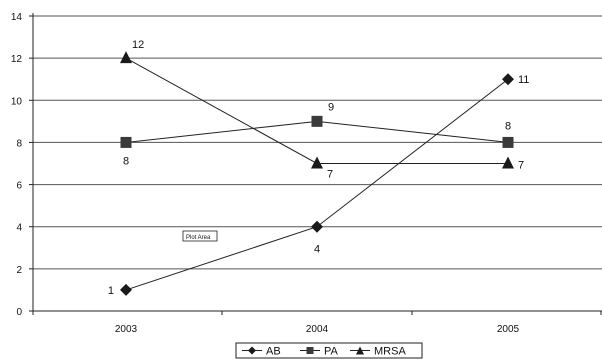  Describe the element at coordinates (521, 166) in the screenshot. I see `data-label-mrsa-2005: 7` at that location.